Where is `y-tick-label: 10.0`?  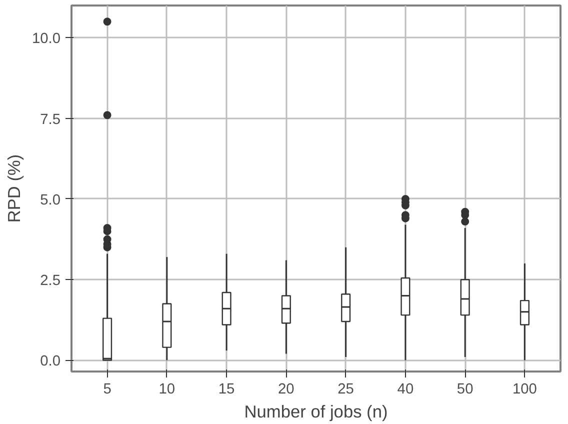
y-tick-label: 10.0 is located at coordinates (46, 39).